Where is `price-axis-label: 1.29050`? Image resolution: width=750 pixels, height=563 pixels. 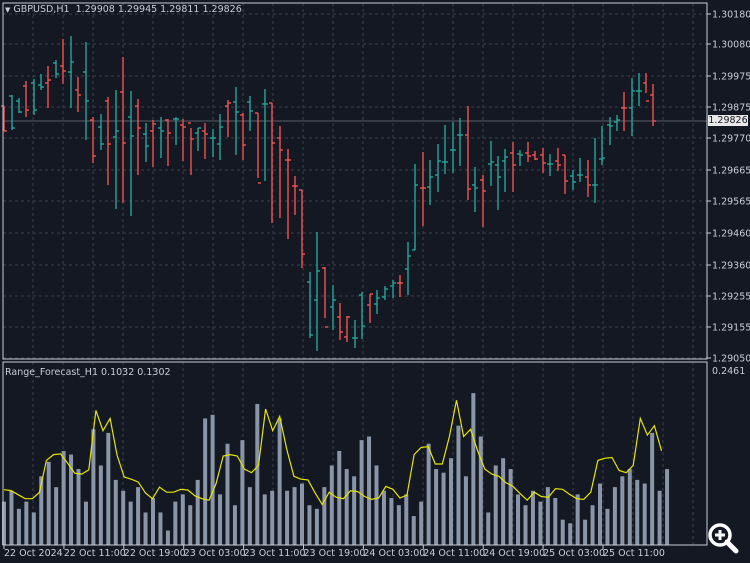
price-axis-label: 1.29050 is located at coordinates (731, 359).